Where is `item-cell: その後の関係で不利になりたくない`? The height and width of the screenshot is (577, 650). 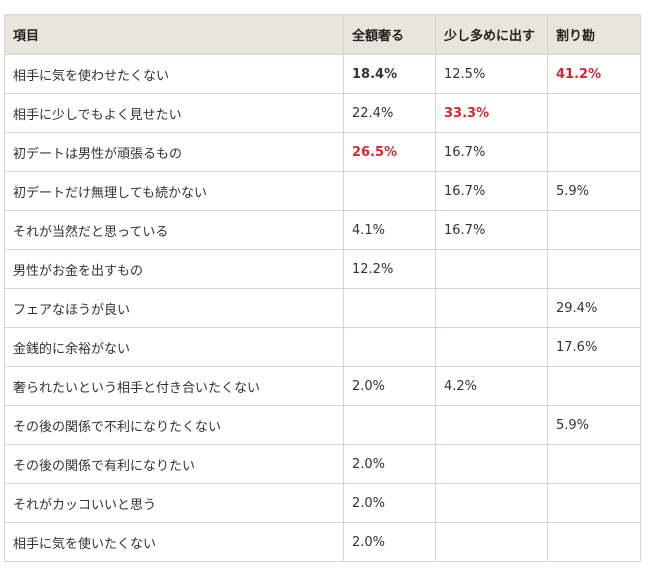 item-cell: その後の関係で不利になりたくない is located at coordinates (174, 425).